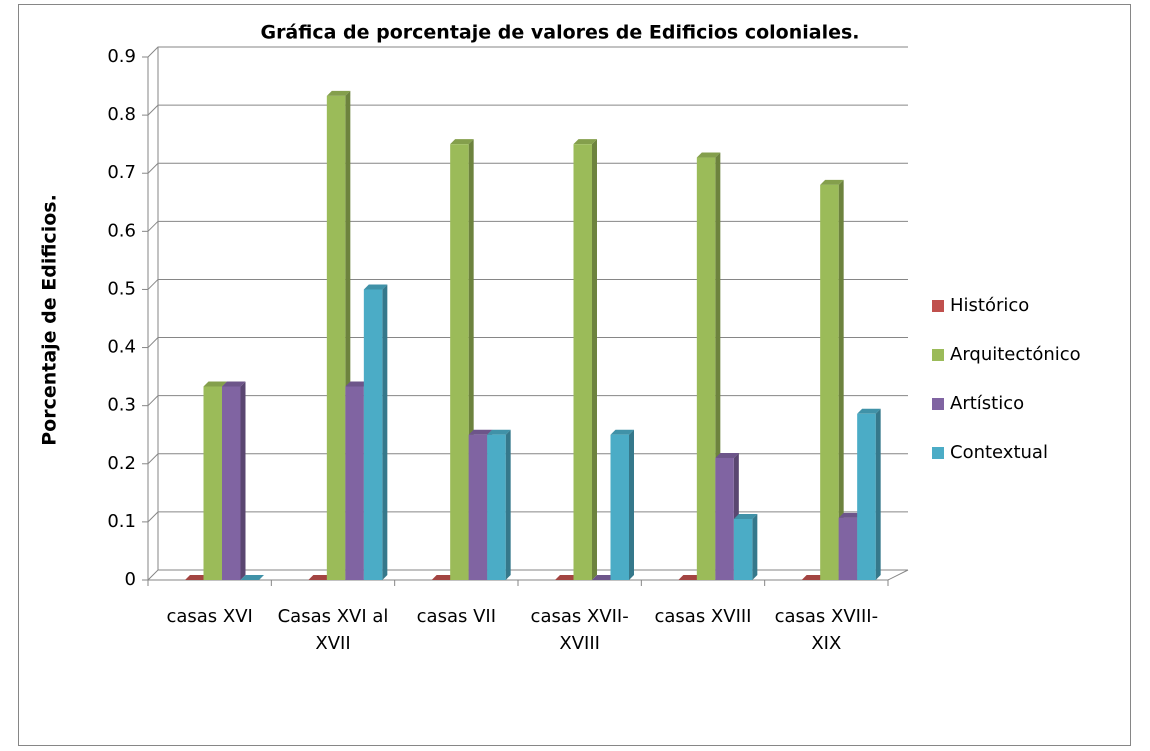 Image resolution: width=1150 pixels, height=751 pixels. Describe the element at coordinates (121, 347) in the screenshot. I see `y-tick-label: 0.4` at that location.